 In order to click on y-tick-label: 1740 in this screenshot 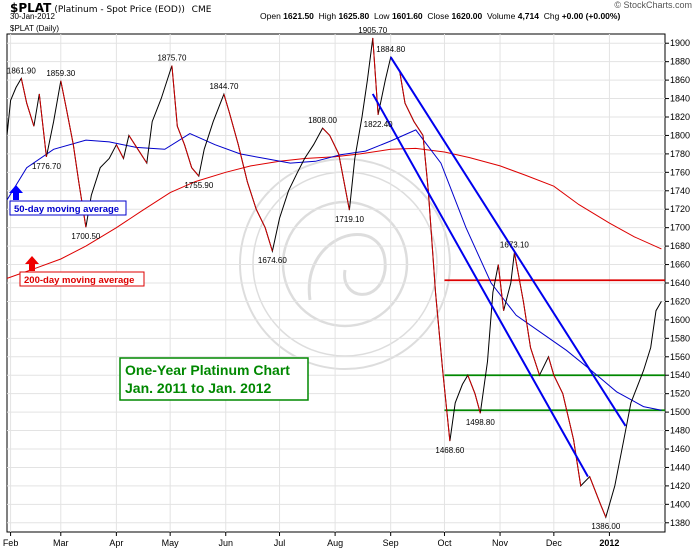, I will do `click(680, 191)`.